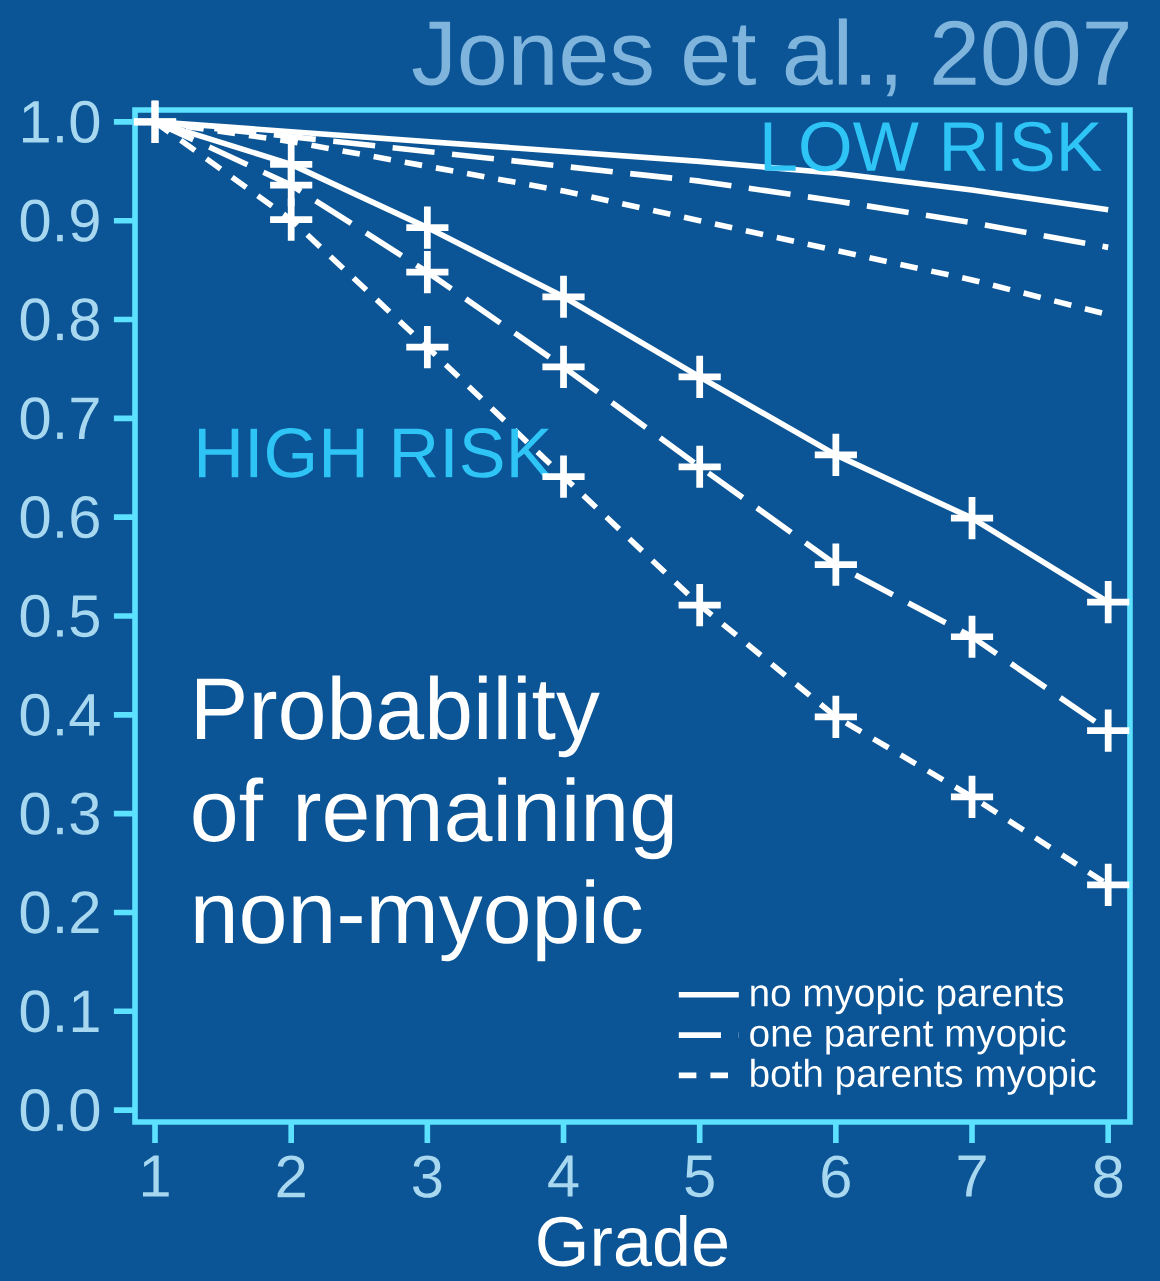 This screenshot has height=1281, width=1160. Describe the element at coordinates (59, 319) in the screenshot. I see `y-tick-label: 0.8` at that location.